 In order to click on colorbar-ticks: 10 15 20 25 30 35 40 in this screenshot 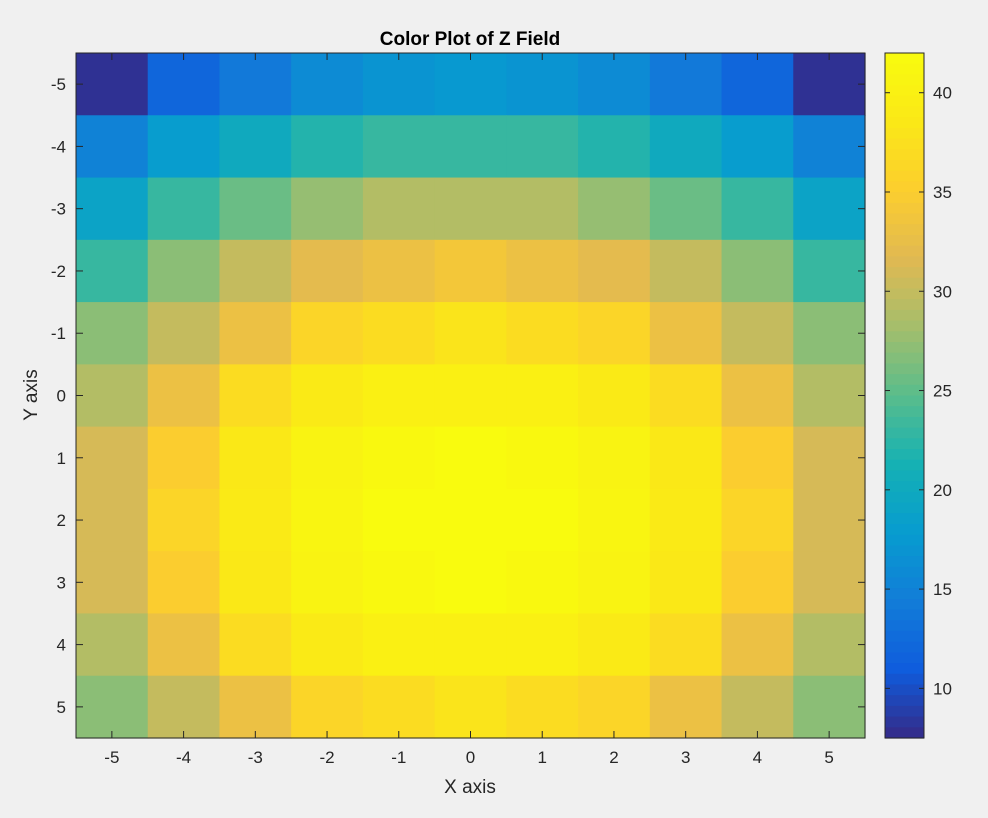, I will do `click(918, 391)`.